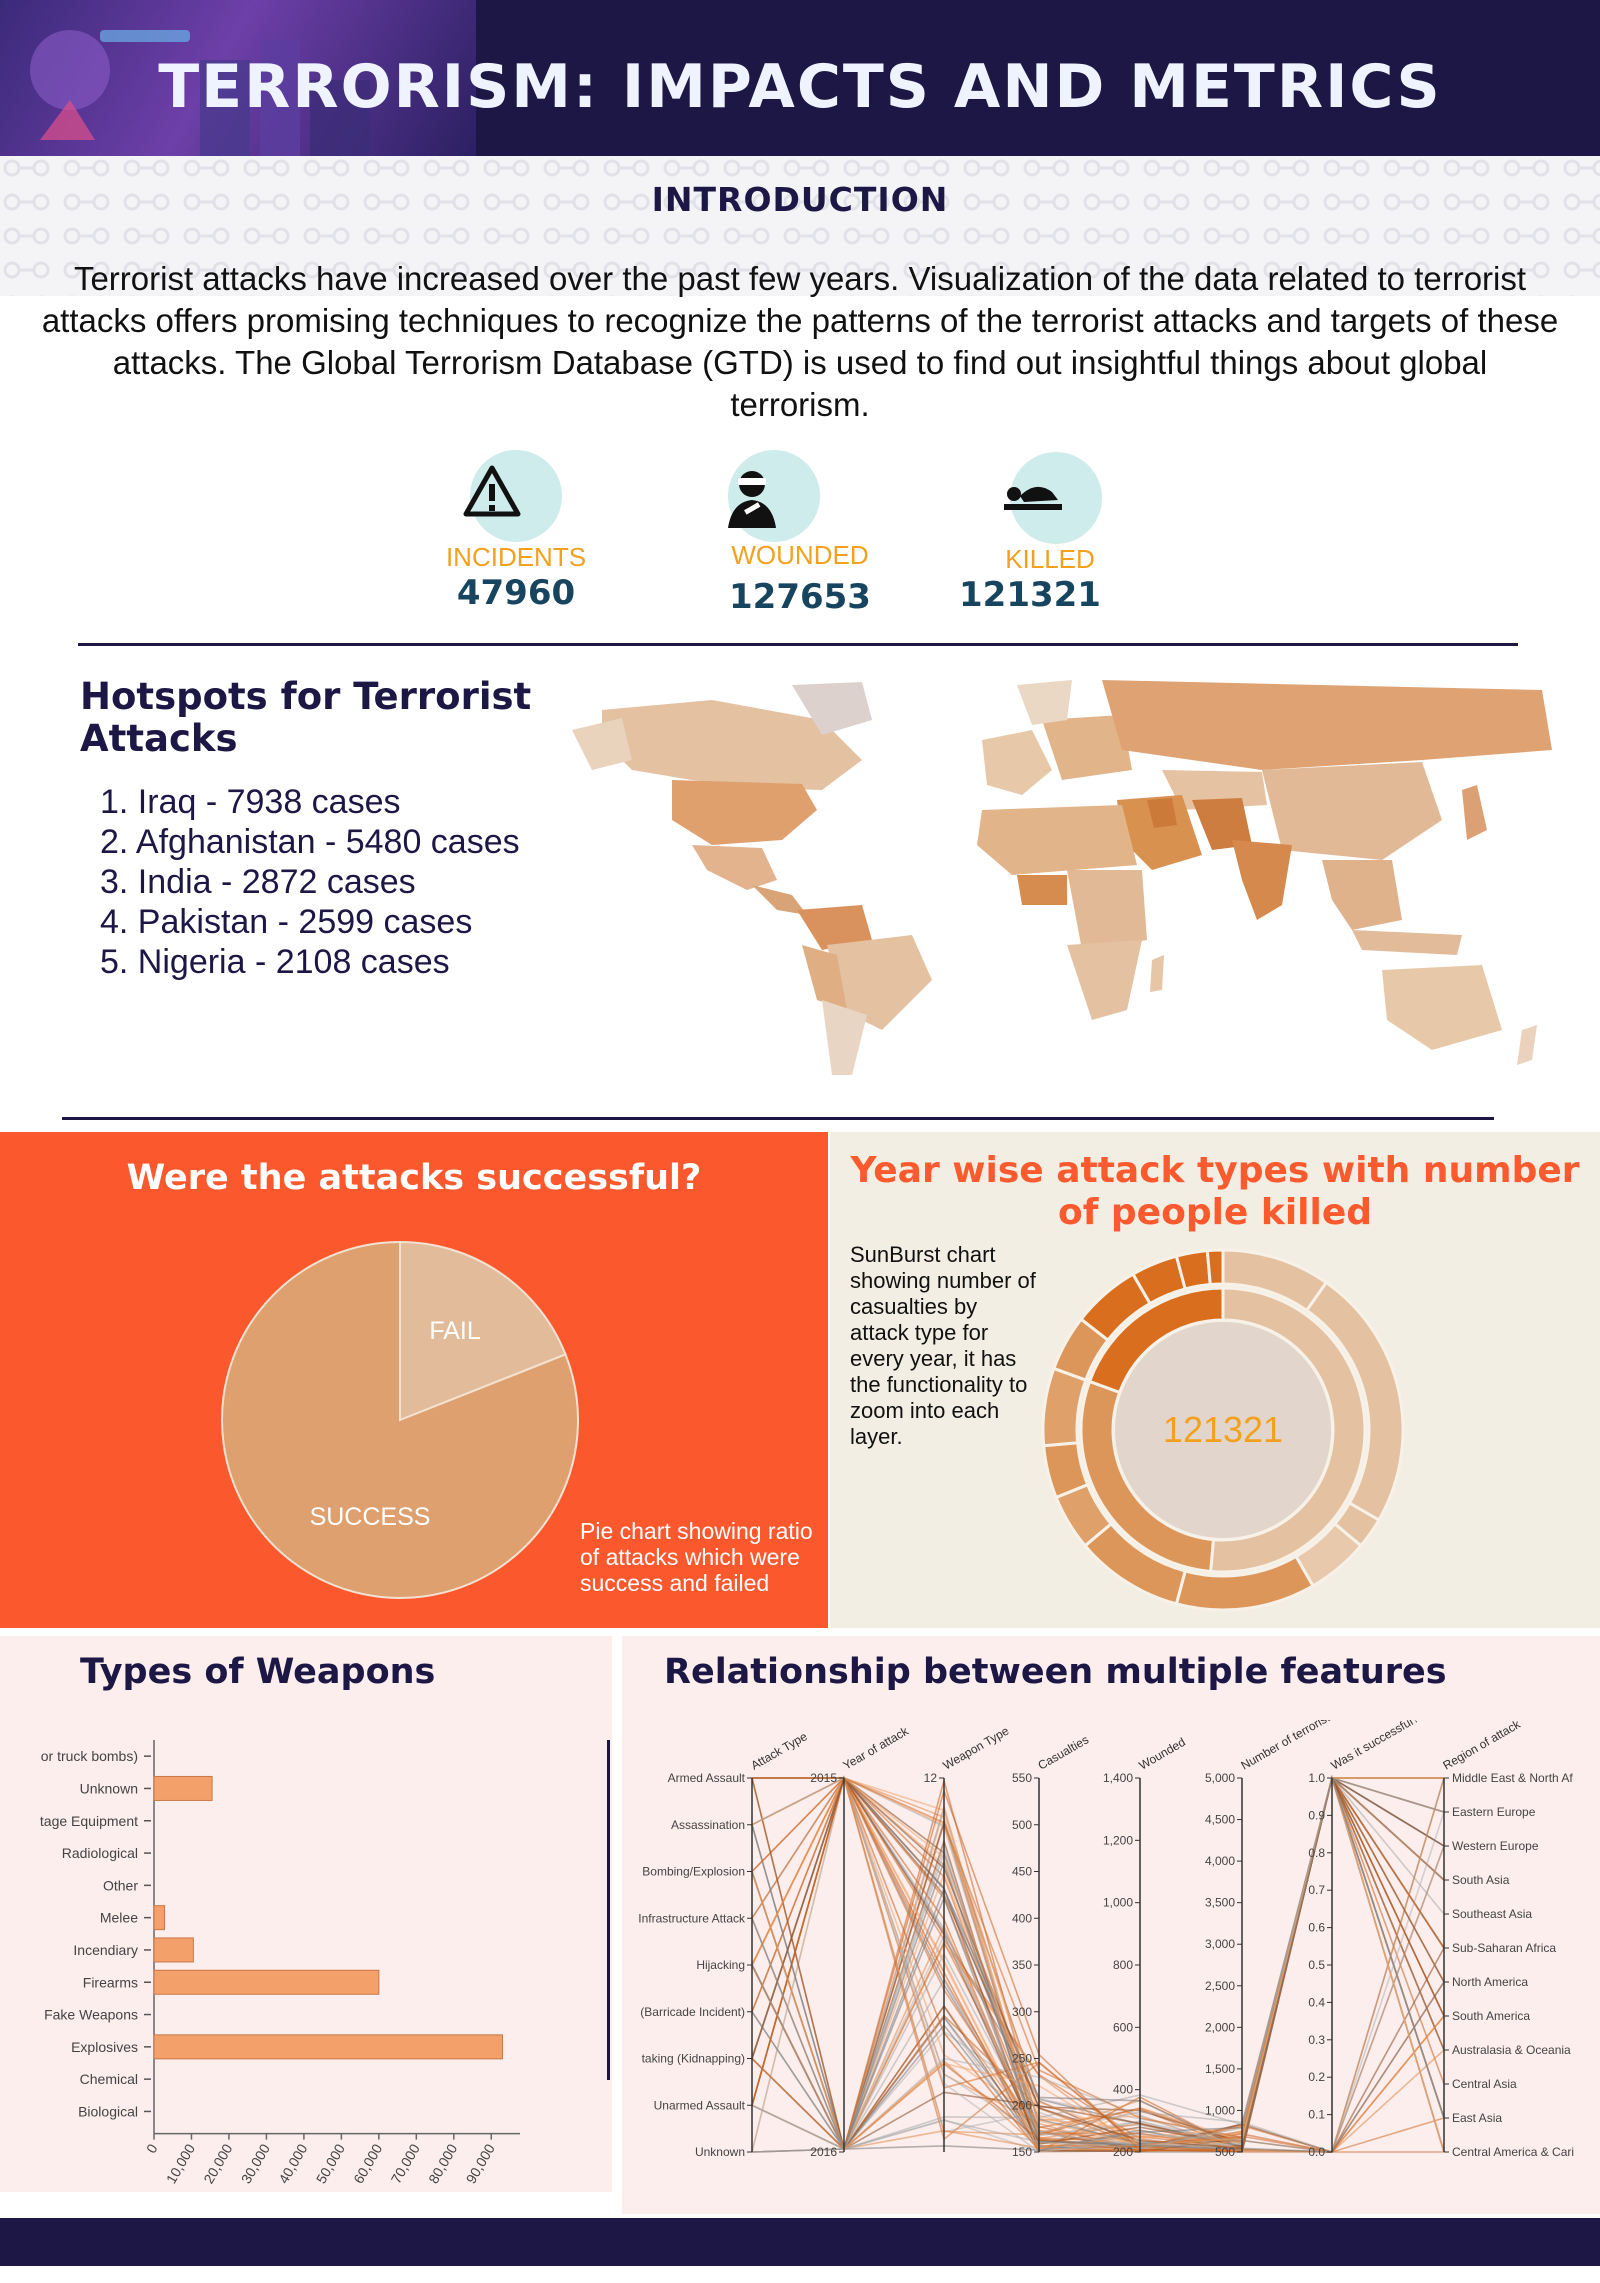  I want to click on parallel-tick-label: Infrastructure Attack, so click(692, 1918).